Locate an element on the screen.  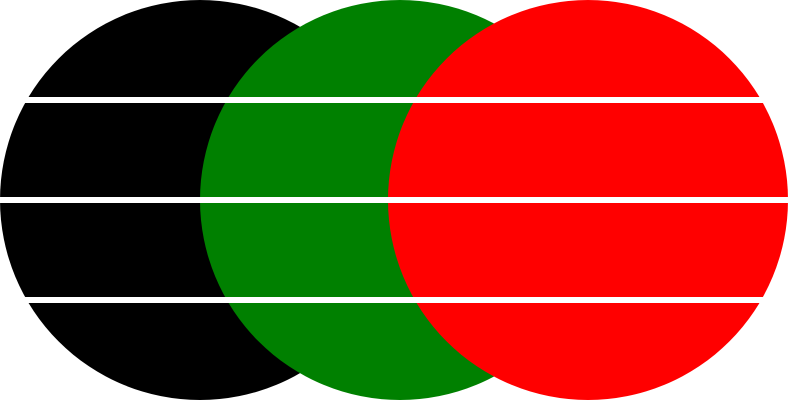
stripe-top is located at coordinates (394, 100).